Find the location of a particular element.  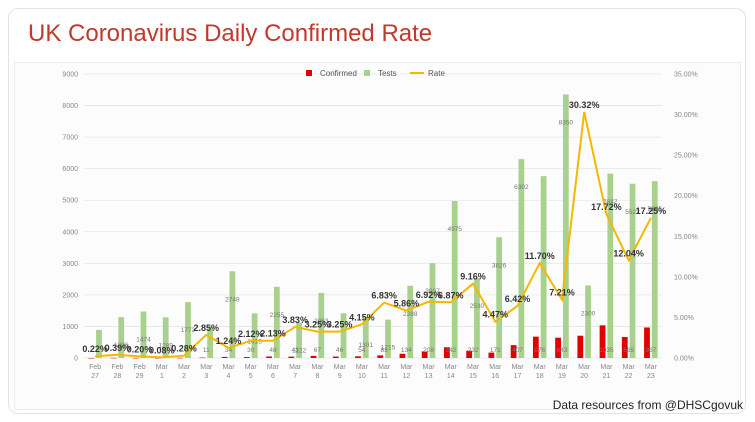

data-source-note: Data resources from @DHSCgovuk is located at coordinates (647, 405).